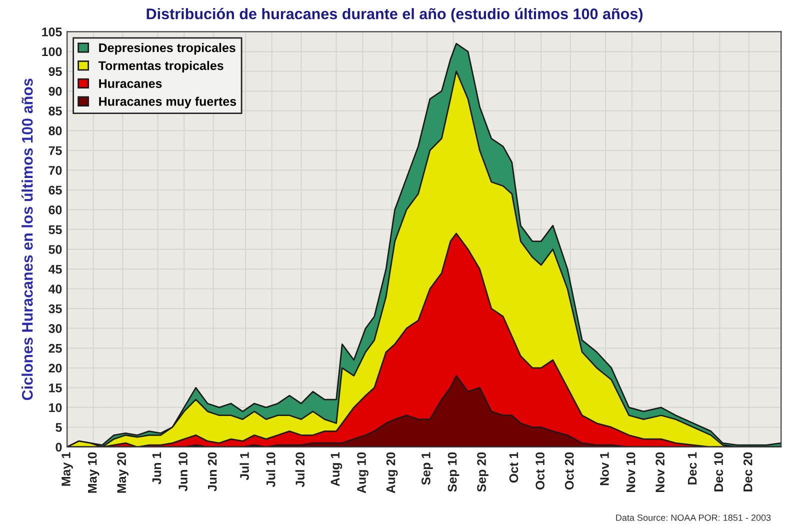  I want to click on x-tick-label: Oct 10, so click(540, 471).